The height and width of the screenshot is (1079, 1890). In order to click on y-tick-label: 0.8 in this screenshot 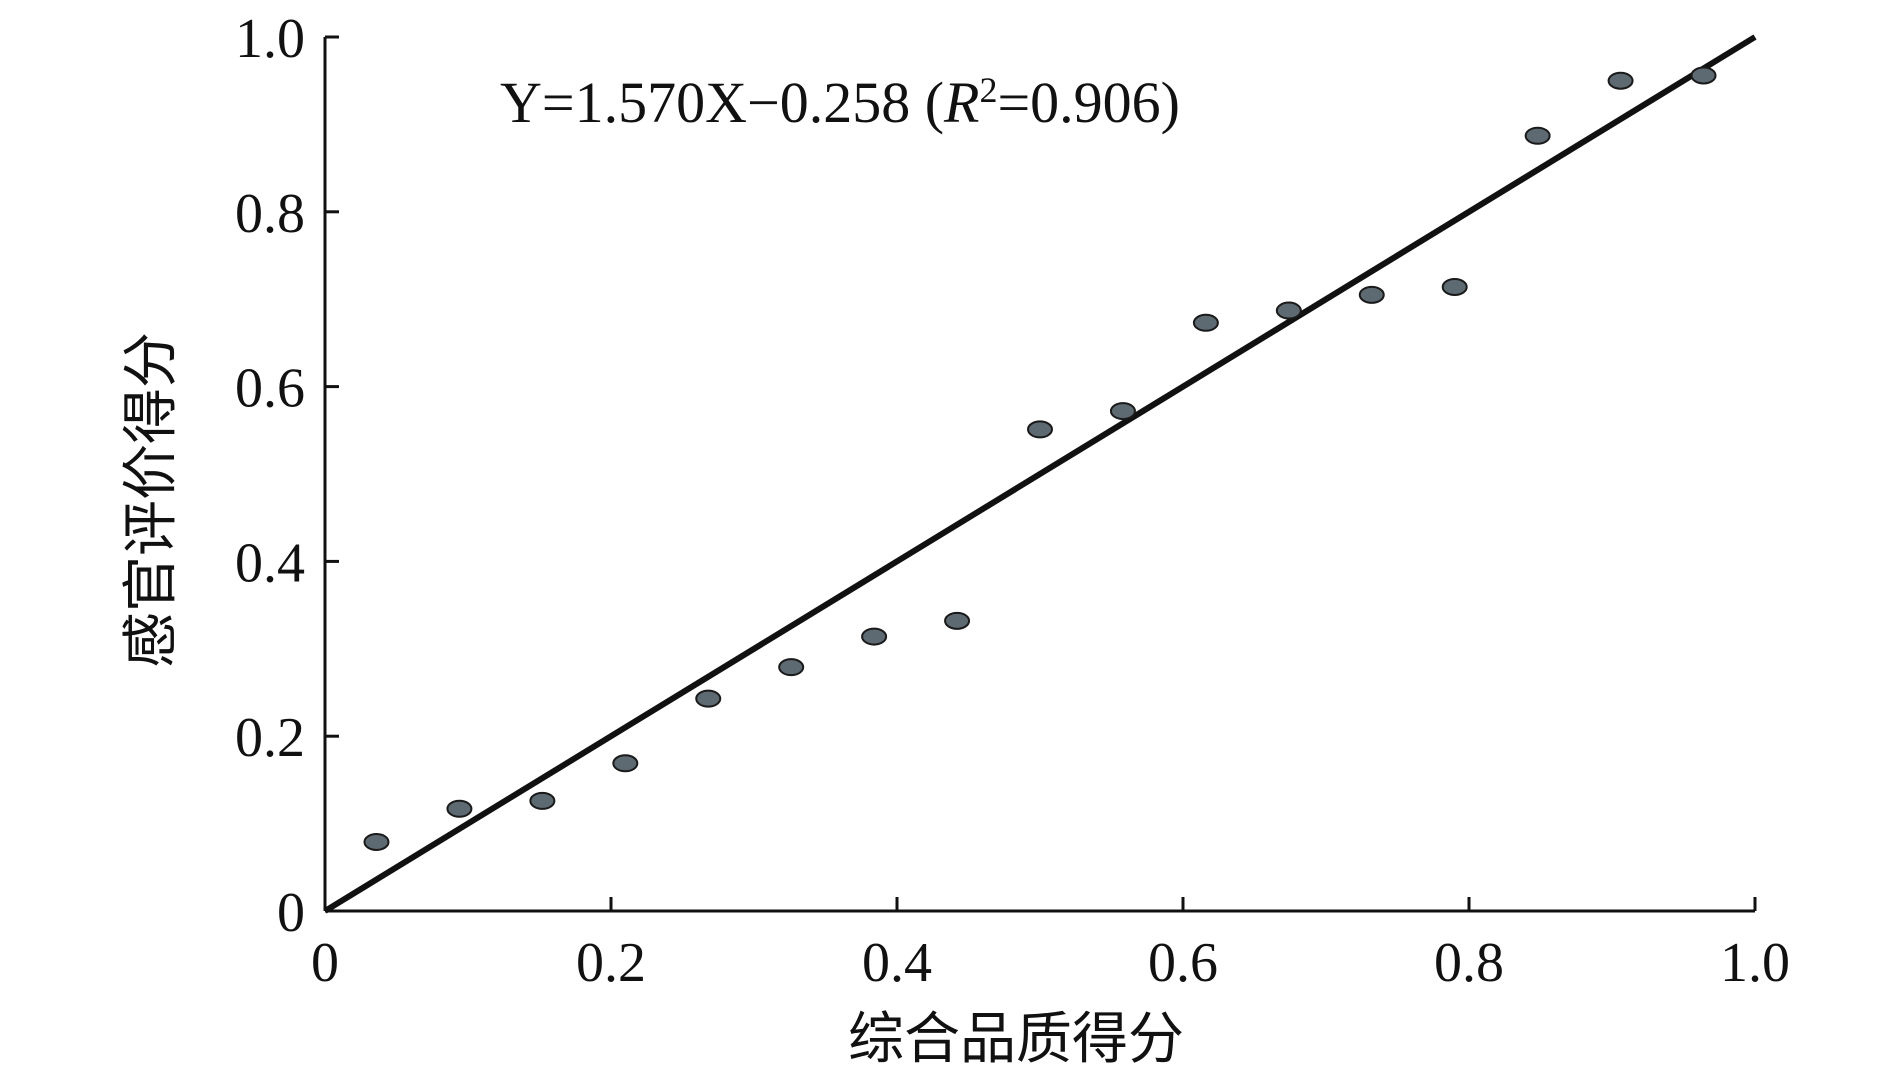, I will do `click(270, 214)`.